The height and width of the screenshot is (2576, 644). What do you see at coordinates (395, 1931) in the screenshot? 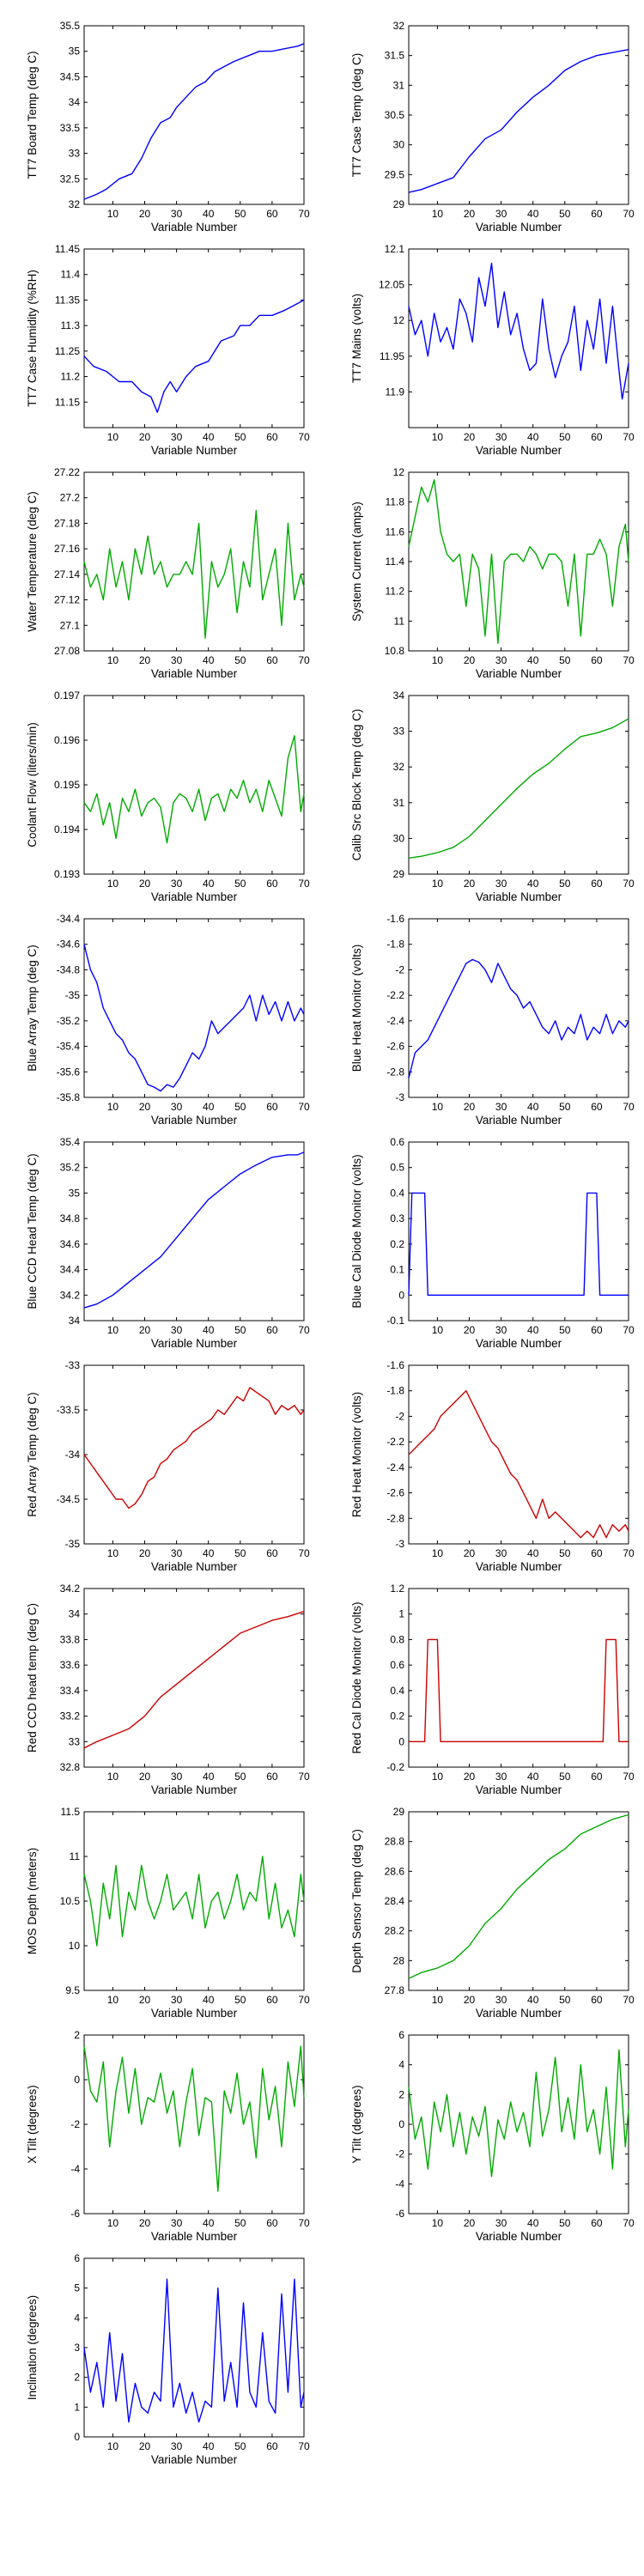
I see `y-tick-label: 28.2` at bounding box center [395, 1931].